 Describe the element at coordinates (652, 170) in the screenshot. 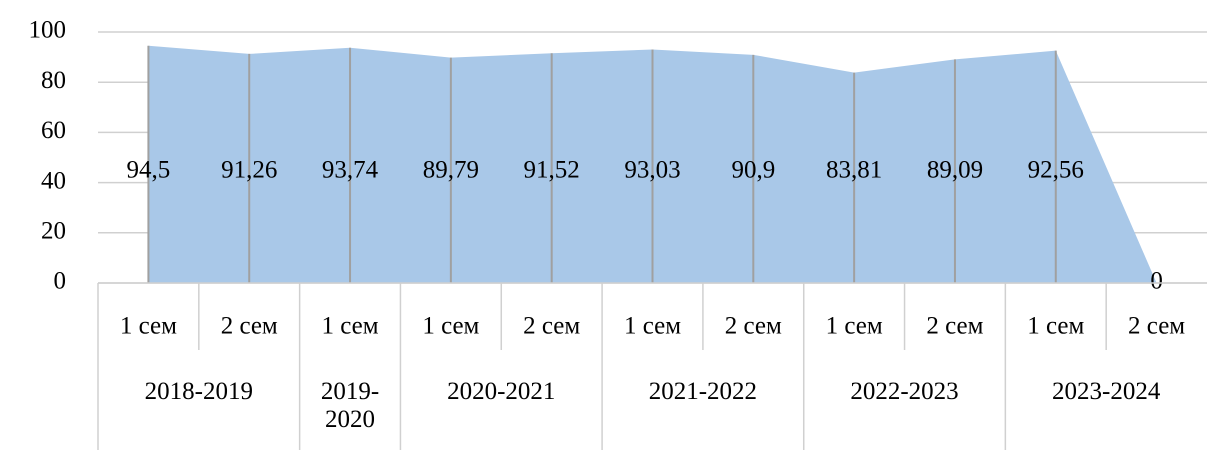

I see `data-label: 93,03` at that location.